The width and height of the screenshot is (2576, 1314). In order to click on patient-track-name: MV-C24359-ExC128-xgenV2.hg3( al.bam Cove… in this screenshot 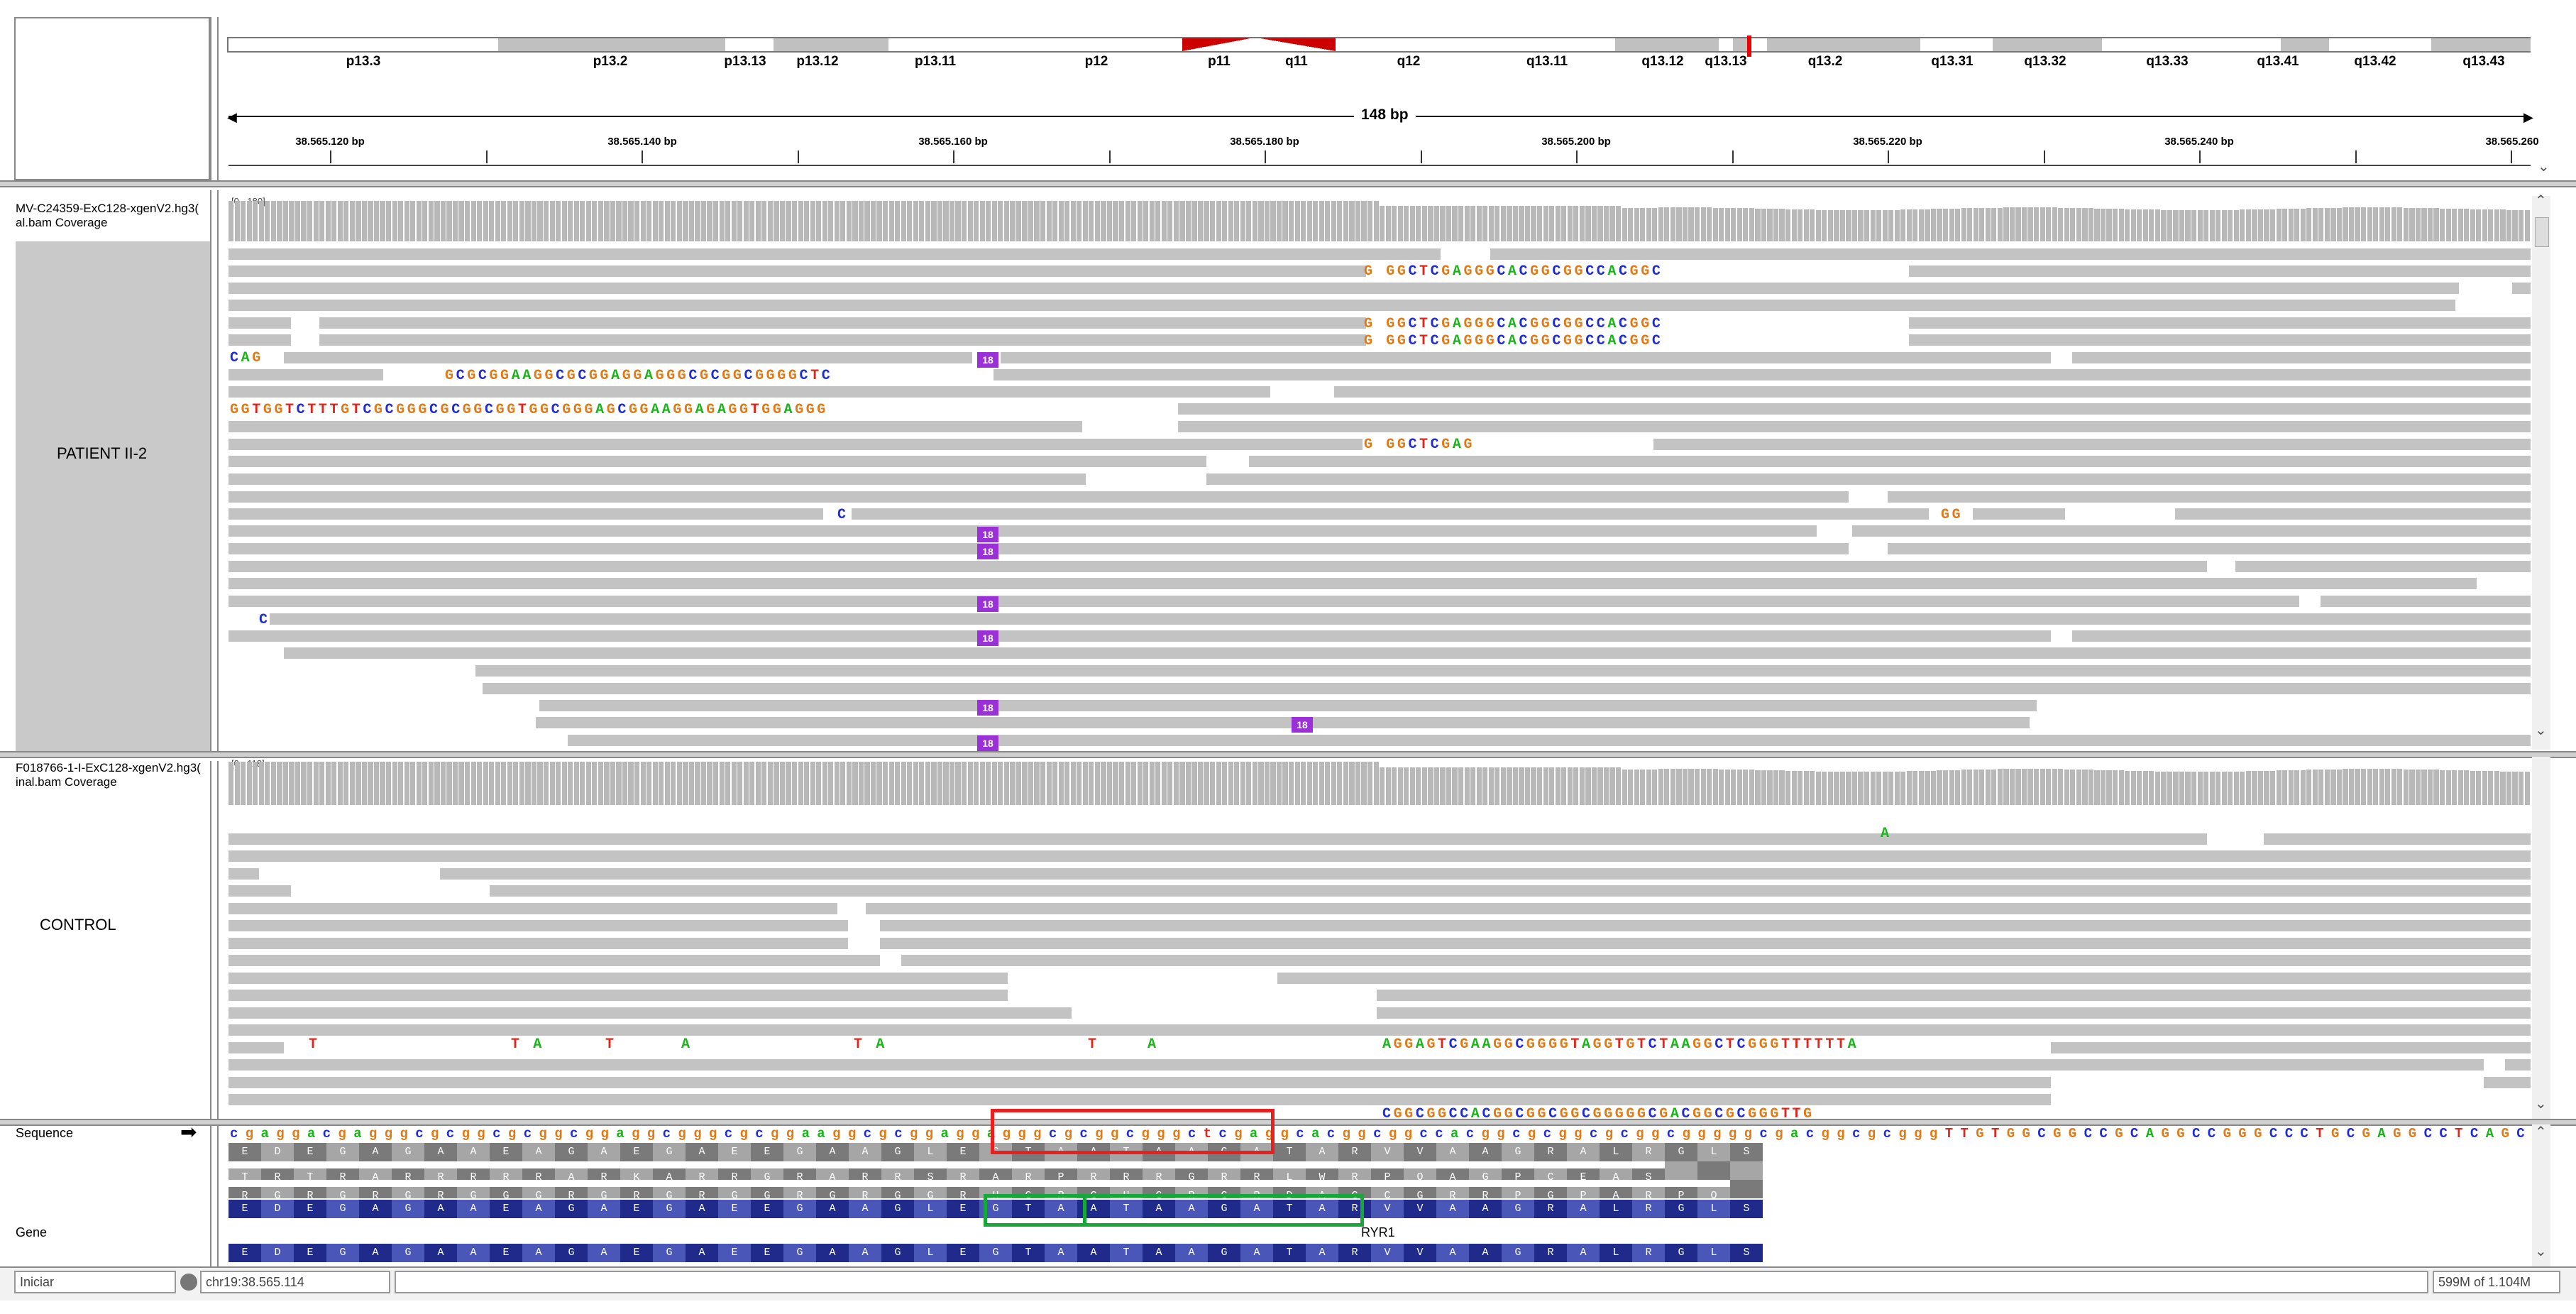, I will do `click(107, 216)`.